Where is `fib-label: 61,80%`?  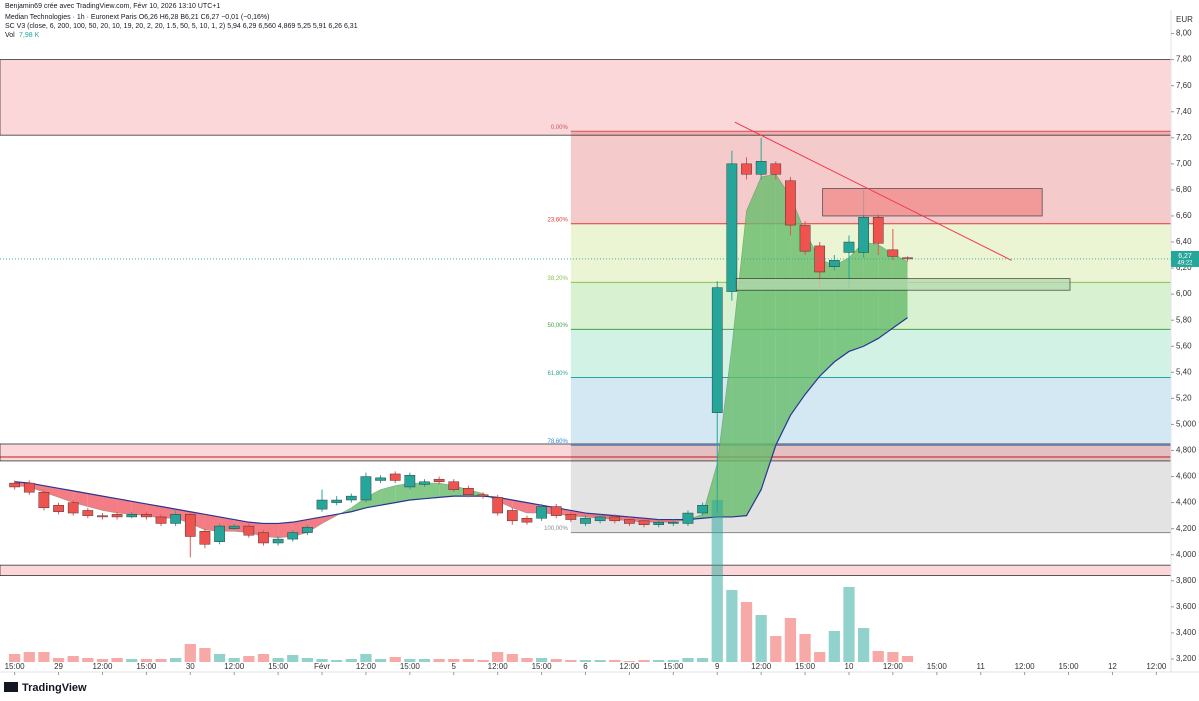 fib-label: 61,80% is located at coordinates (558, 374).